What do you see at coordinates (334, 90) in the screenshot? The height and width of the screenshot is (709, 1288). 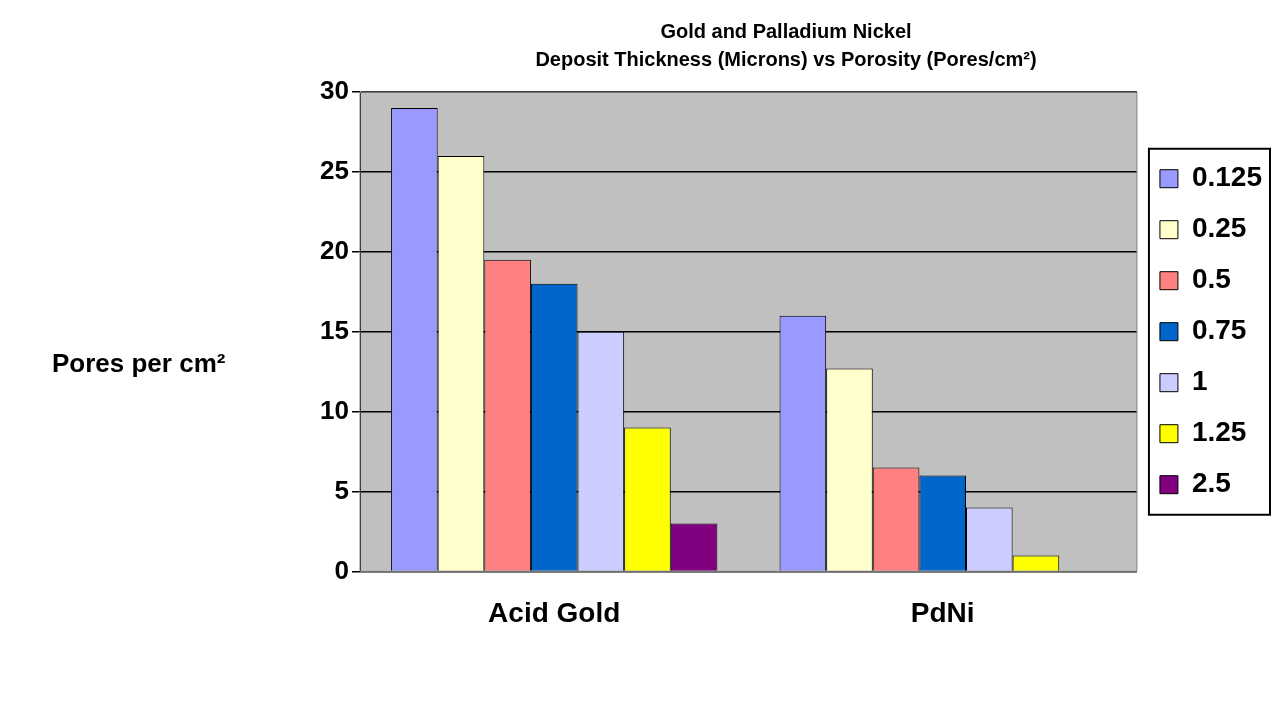 I see `y-tick-label: 30` at bounding box center [334, 90].